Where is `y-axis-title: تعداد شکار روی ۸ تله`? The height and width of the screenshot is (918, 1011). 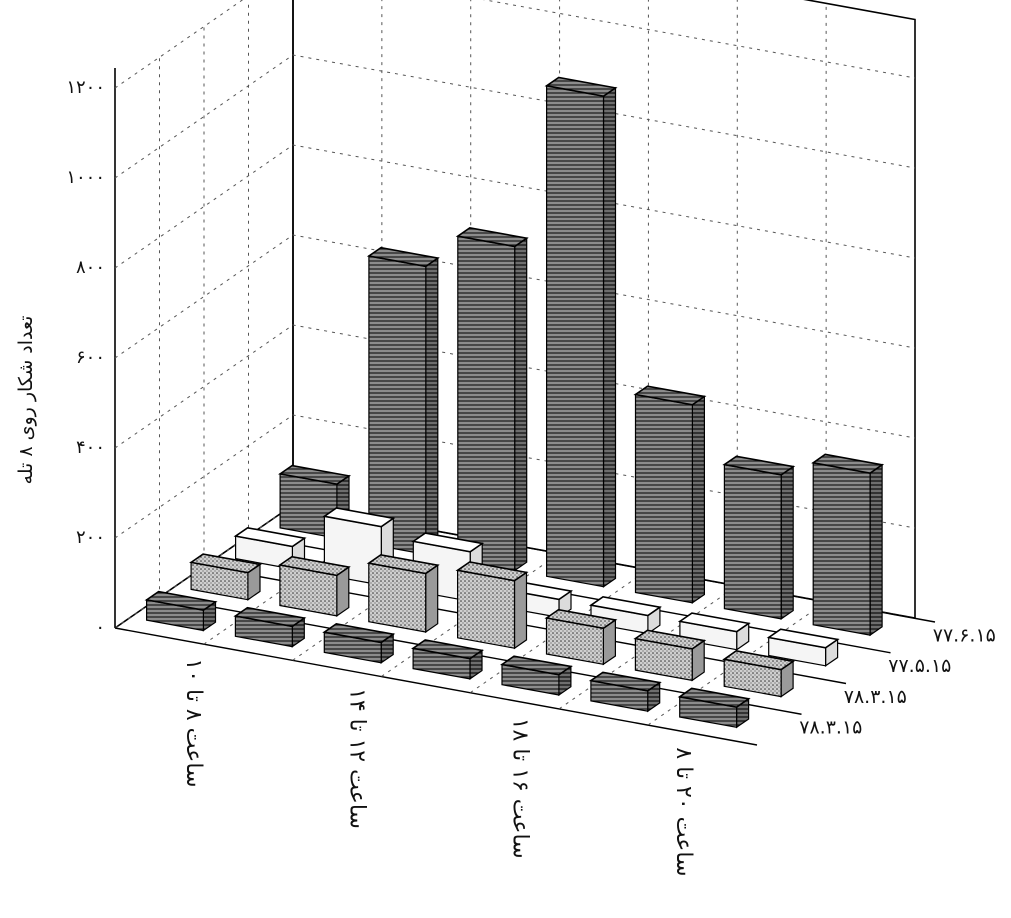
y-axis-title: تعداد شکار روی ۸ تله is located at coordinates (26, 400).